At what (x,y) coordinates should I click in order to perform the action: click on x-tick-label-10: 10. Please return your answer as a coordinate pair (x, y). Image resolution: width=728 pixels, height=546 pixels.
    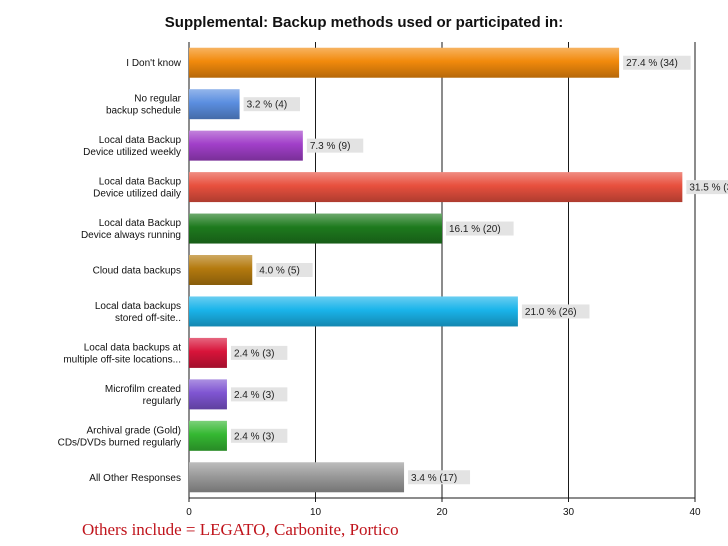
    Looking at the image, I should click on (316, 512).